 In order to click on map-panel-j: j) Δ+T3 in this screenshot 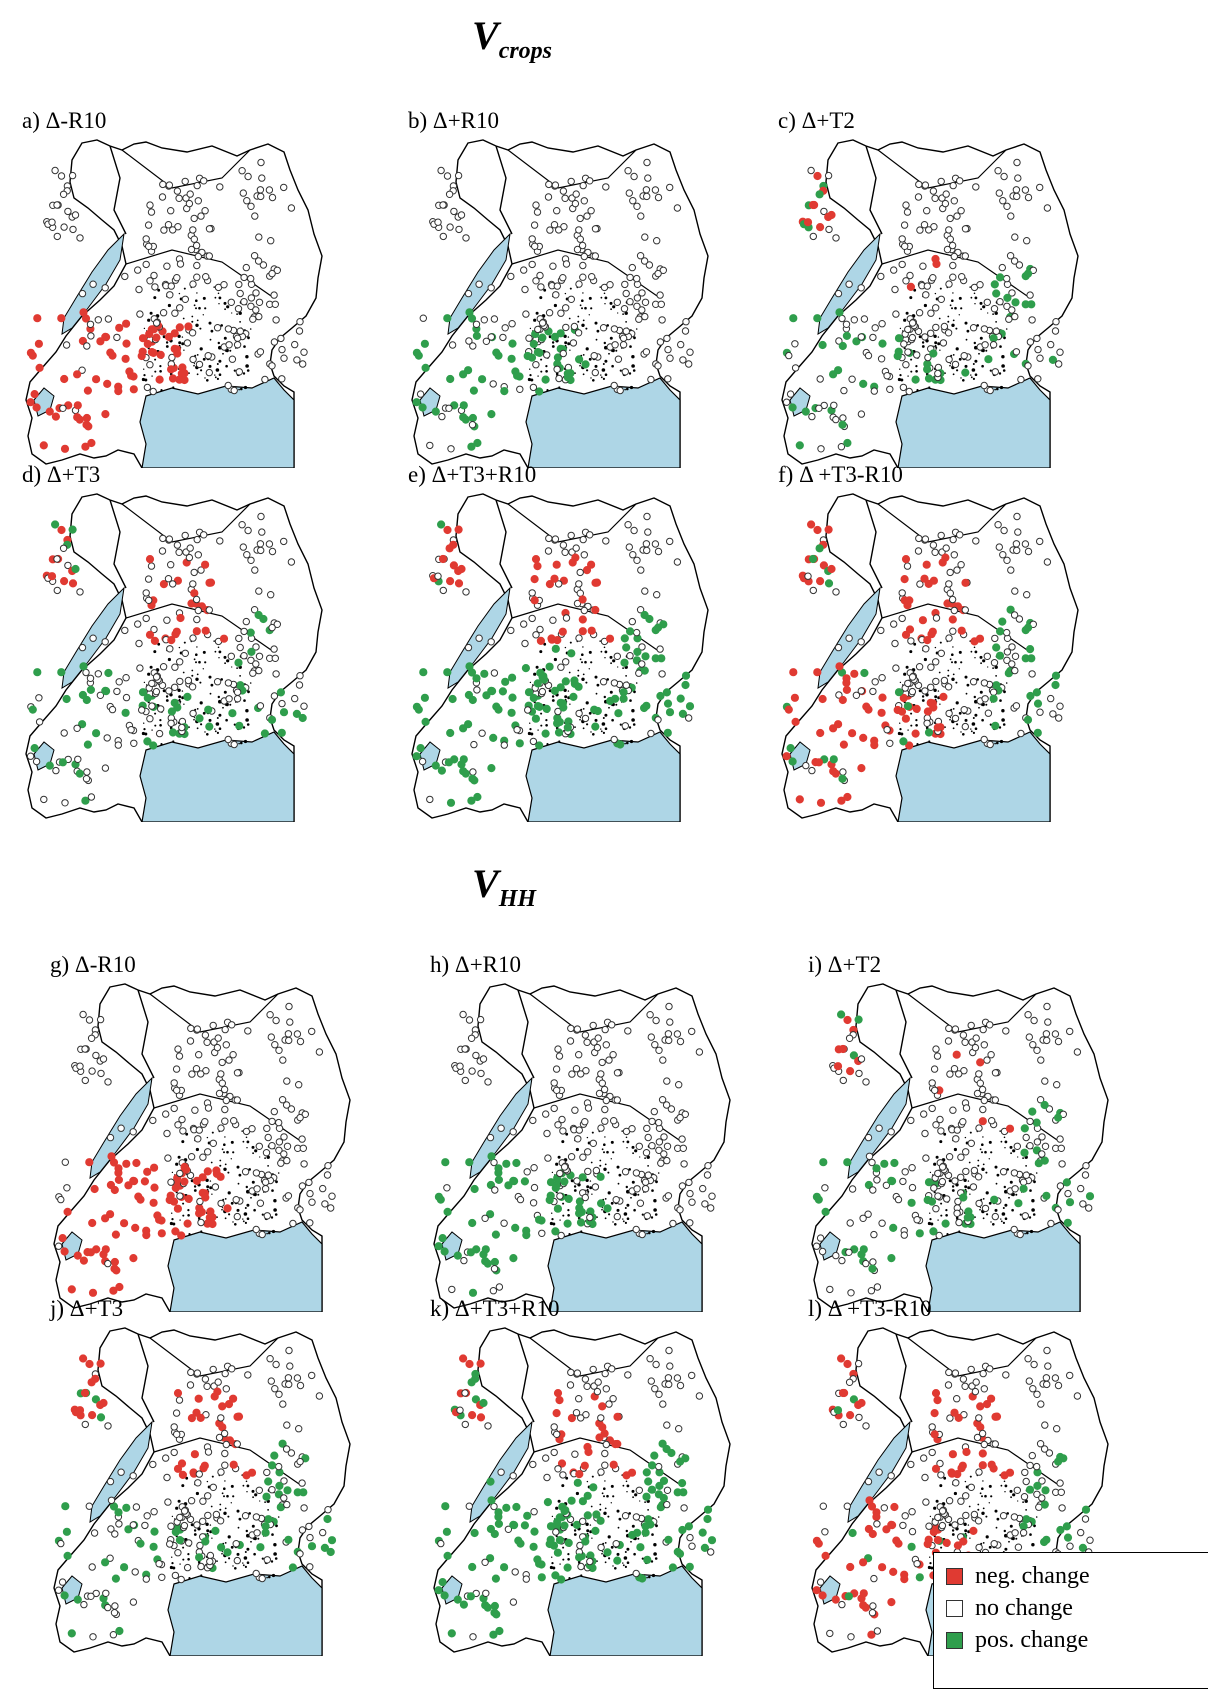, I will do `click(250, 1476)`.